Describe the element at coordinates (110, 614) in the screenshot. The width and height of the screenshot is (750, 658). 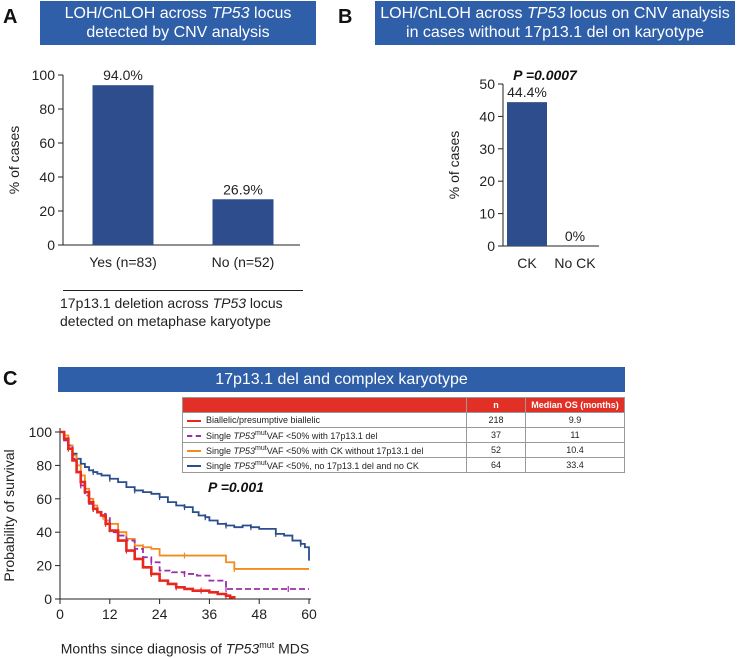
I see `panel-c-x-tick-label: 12` at that location.